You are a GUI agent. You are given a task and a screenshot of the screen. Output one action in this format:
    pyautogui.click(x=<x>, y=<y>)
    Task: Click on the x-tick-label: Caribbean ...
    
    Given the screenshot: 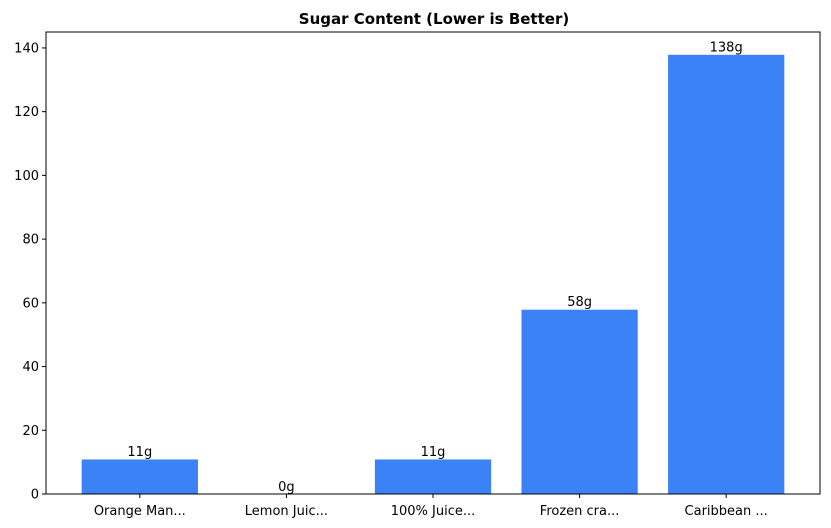 What is the action you would take?
    pyautogui.click(x=726, y=511)
    